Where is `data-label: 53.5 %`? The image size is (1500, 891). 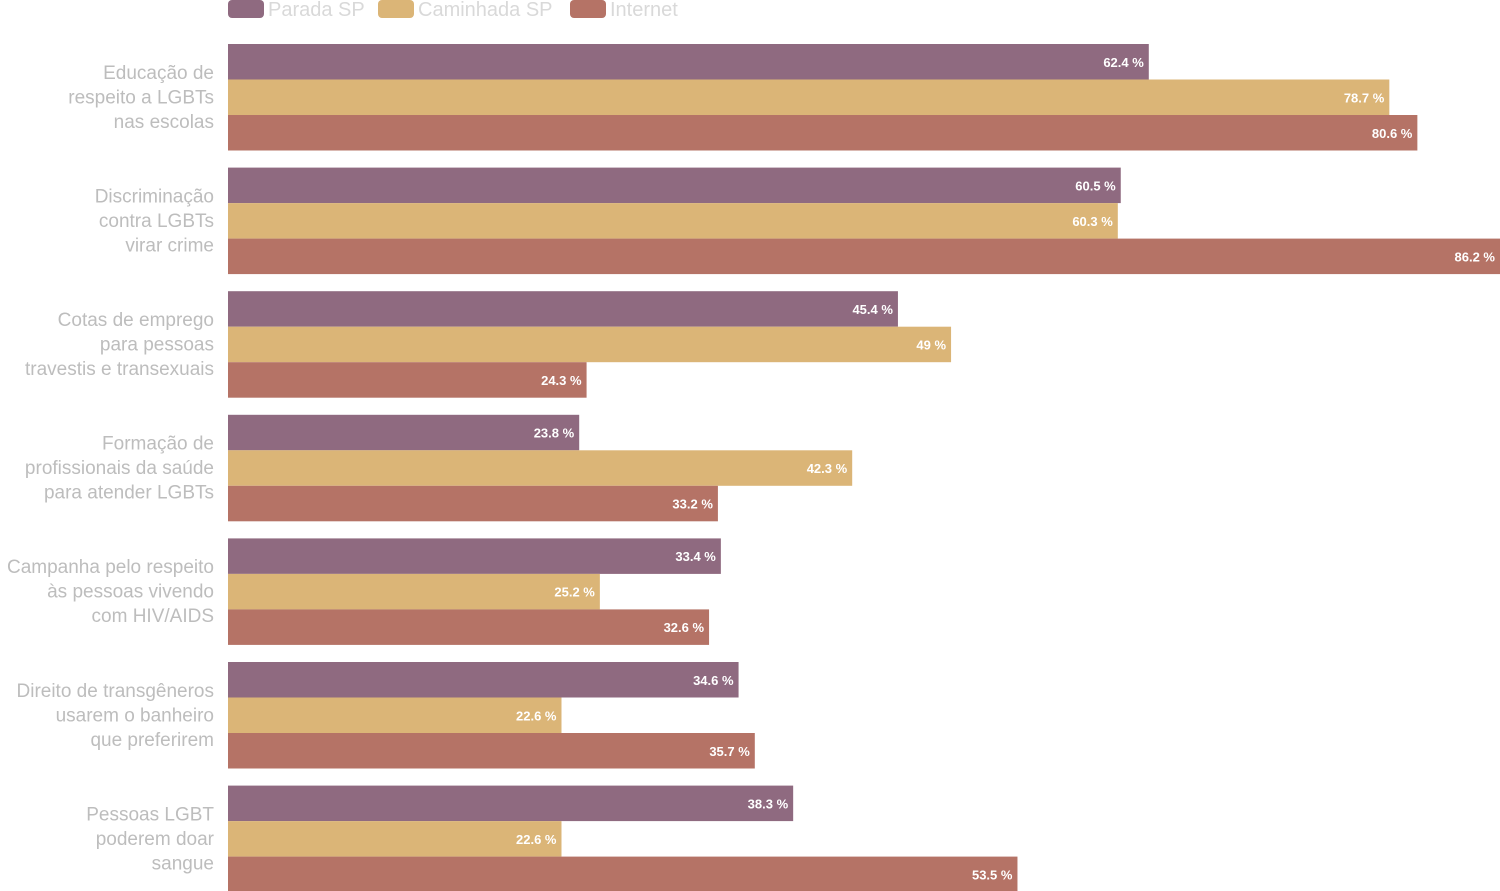 data-label: 53.5 % is located at coordinates (992, 874).